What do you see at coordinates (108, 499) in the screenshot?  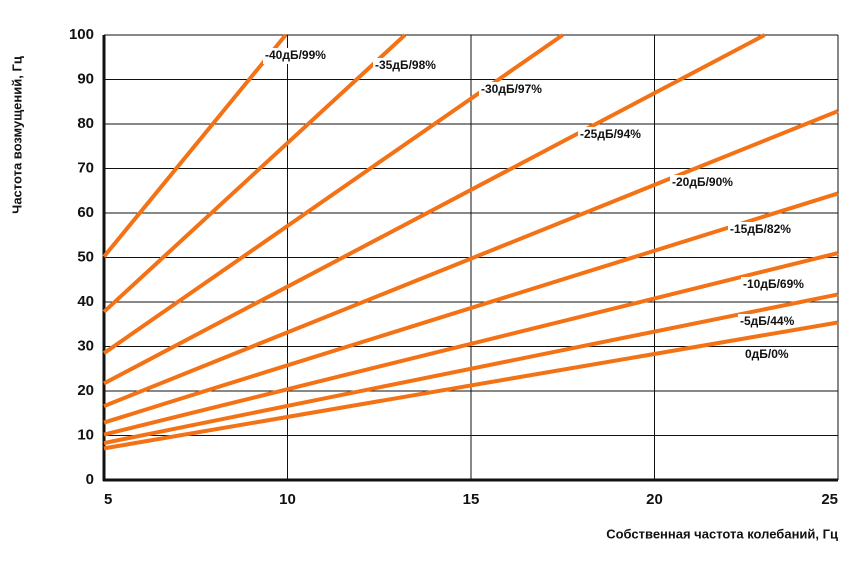 I see `x-tick-label: 5` at bounding box center [108, 499].